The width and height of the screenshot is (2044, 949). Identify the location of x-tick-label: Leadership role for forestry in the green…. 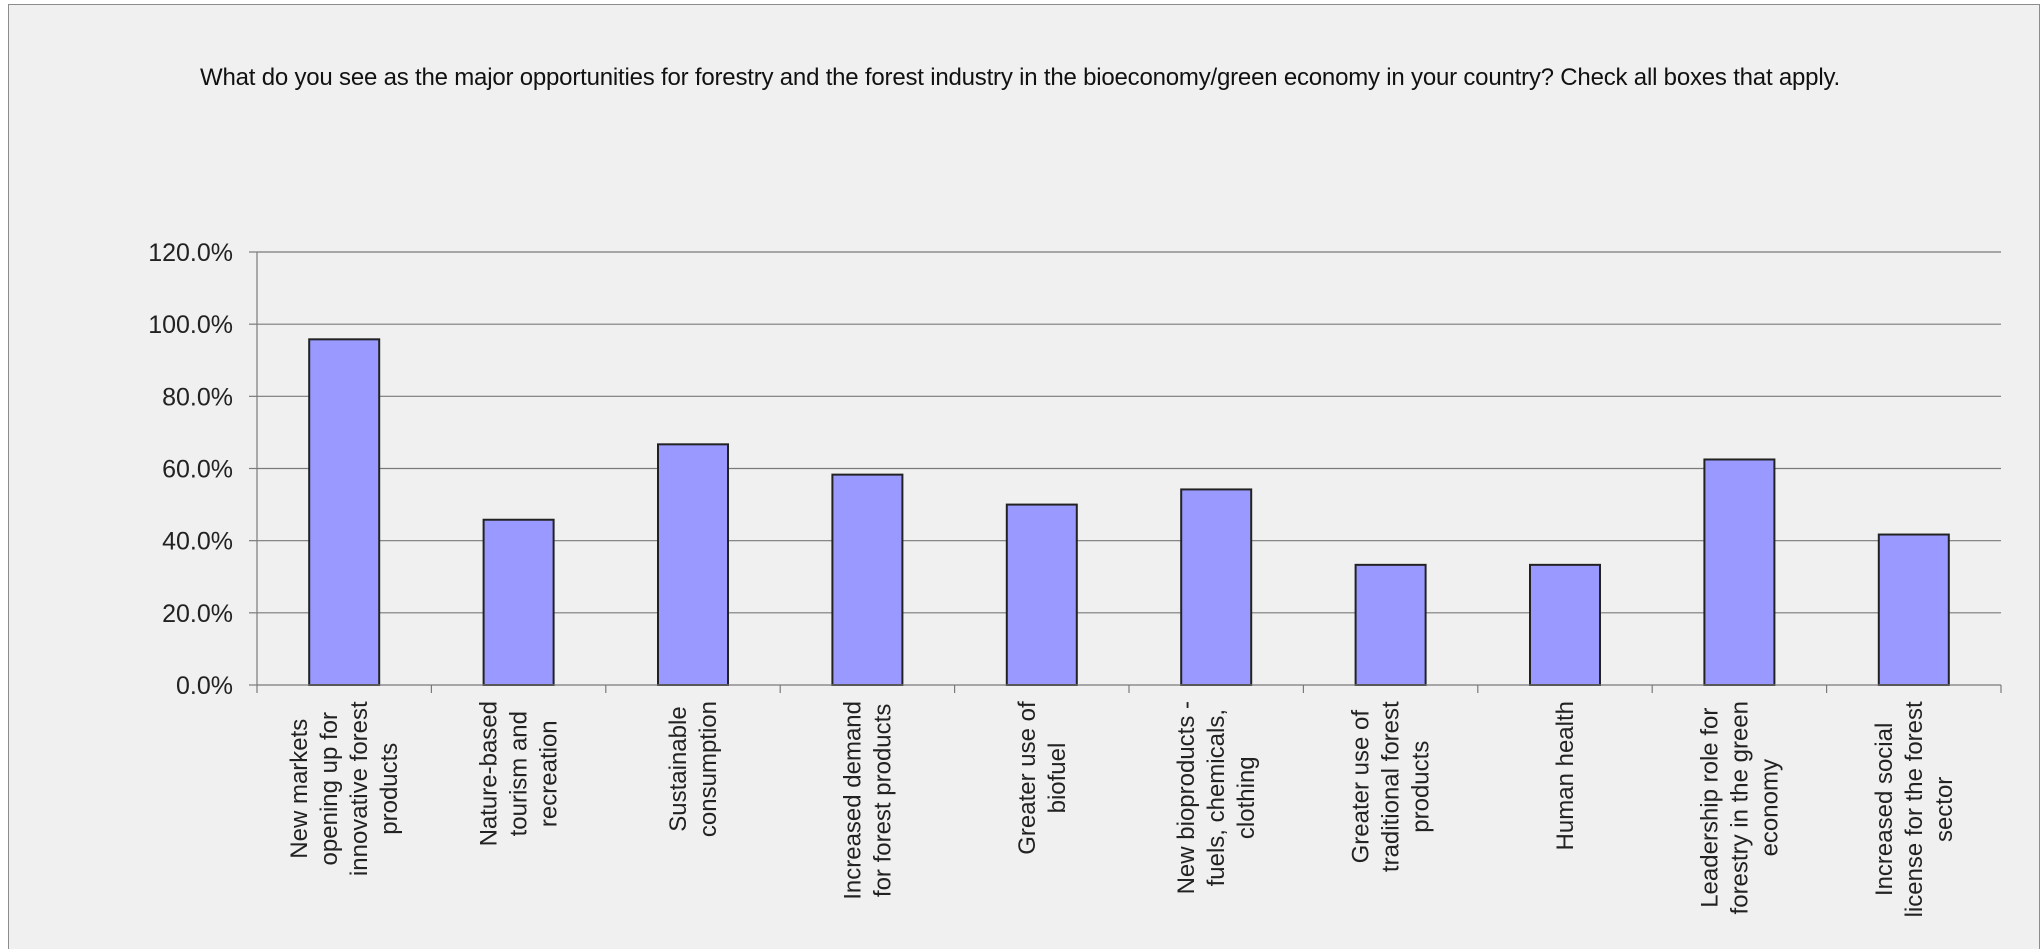
(1739, 807).